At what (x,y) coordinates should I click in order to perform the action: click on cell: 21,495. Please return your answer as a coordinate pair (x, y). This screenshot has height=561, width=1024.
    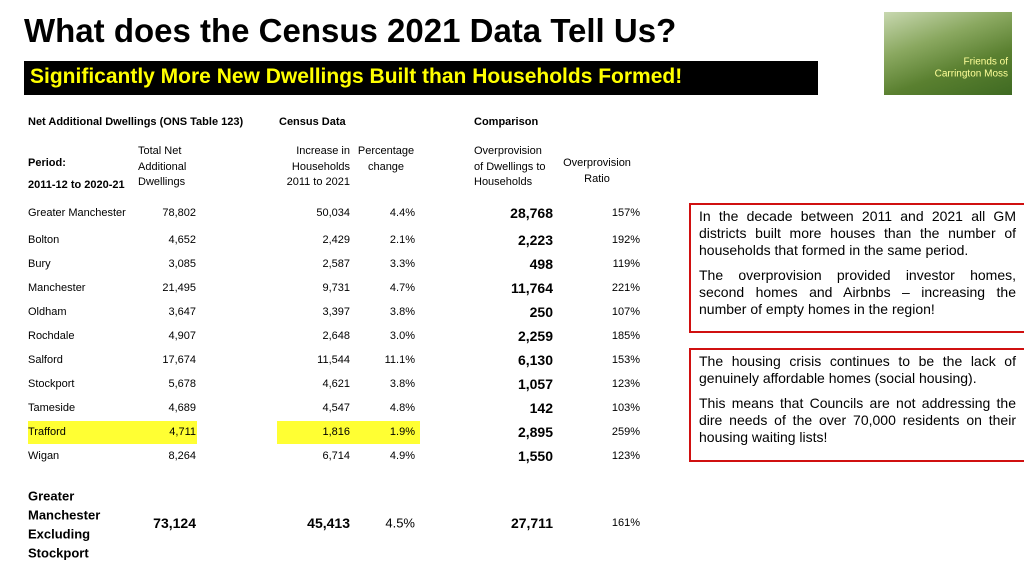
    Looking at the image, I should click on (179, 288).